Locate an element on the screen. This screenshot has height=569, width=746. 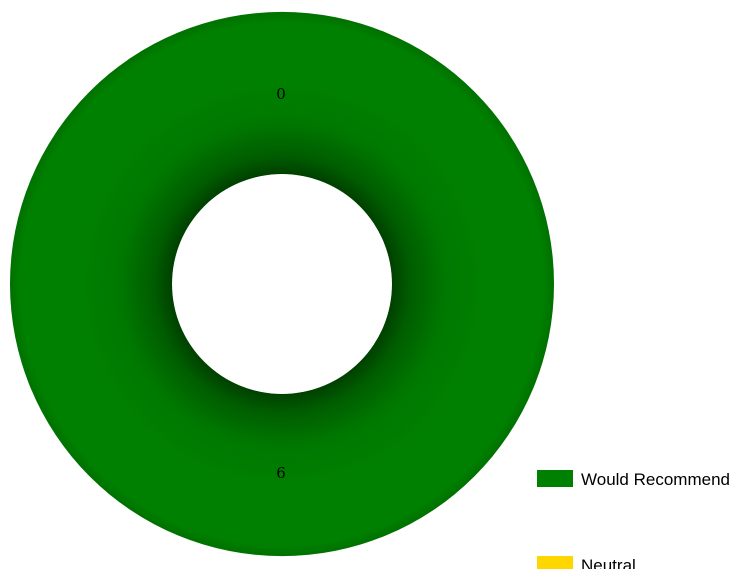
legend-label: Would Recommend is located at coordinates (655, 479).